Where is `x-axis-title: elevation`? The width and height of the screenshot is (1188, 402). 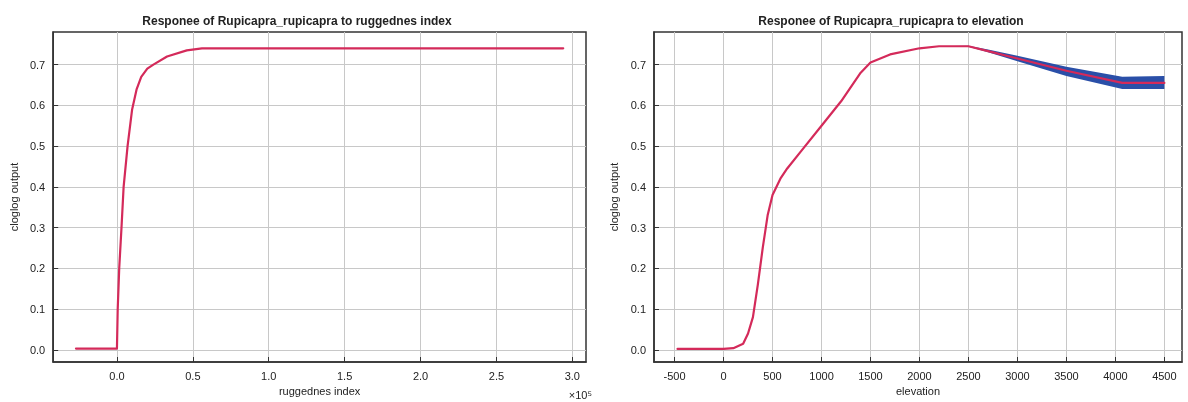
x-axis-title: elevation is located at coordinates (918, 391).